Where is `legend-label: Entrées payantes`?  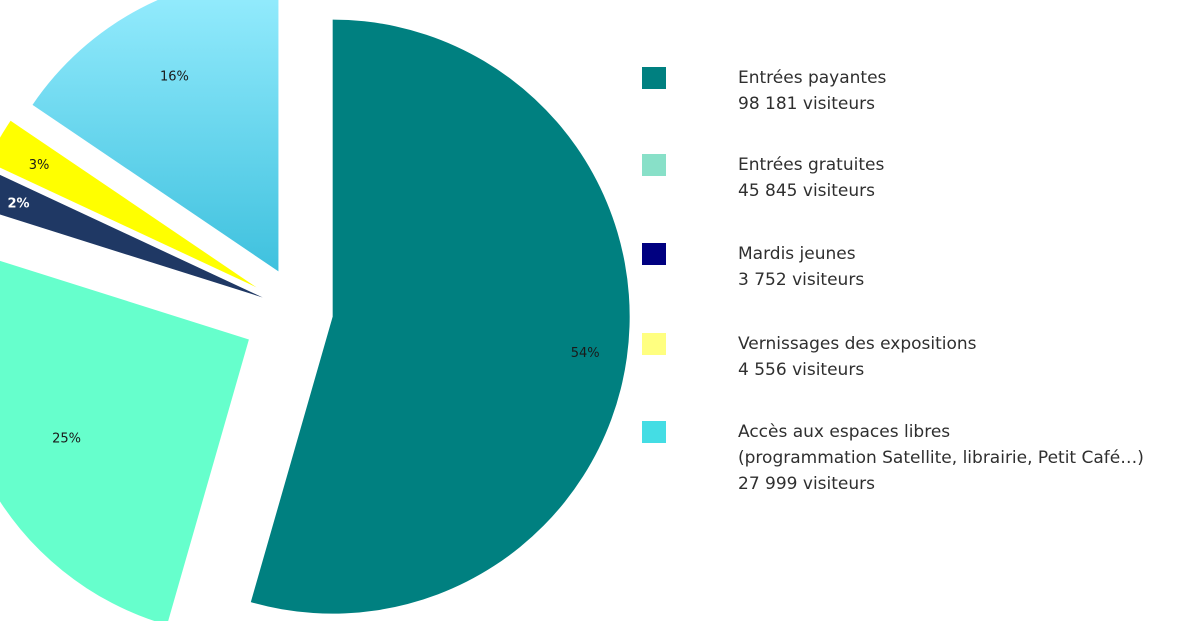
legend-label: Entrées payantes is located at coordinates (812, 78).